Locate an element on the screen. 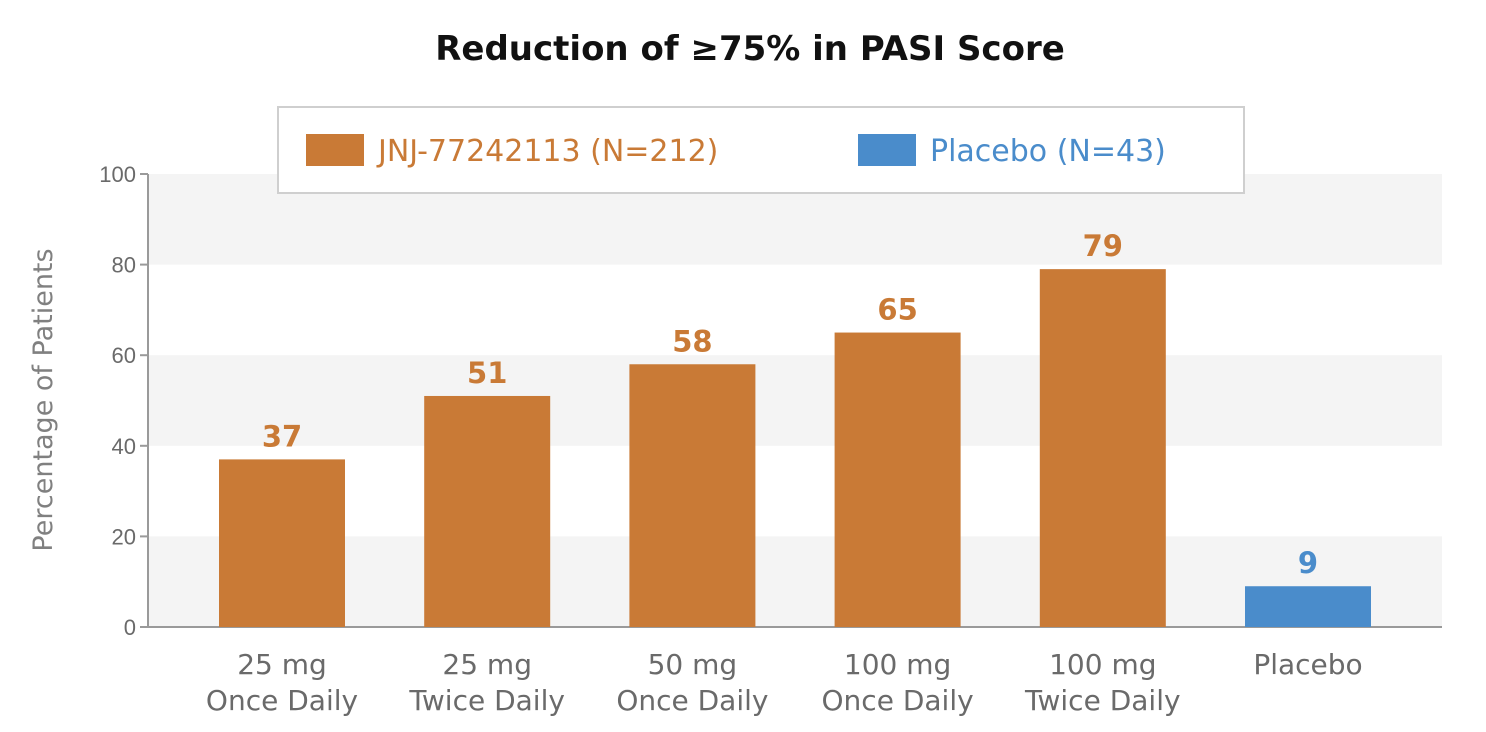 This screenshot has height=732, width=1486. legend-swatch-placebo is located at coordinates (887, 150).